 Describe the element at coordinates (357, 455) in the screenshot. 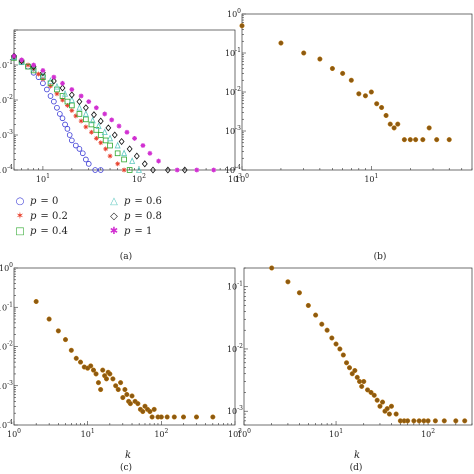

I see `xlabel-d: k` at that location.